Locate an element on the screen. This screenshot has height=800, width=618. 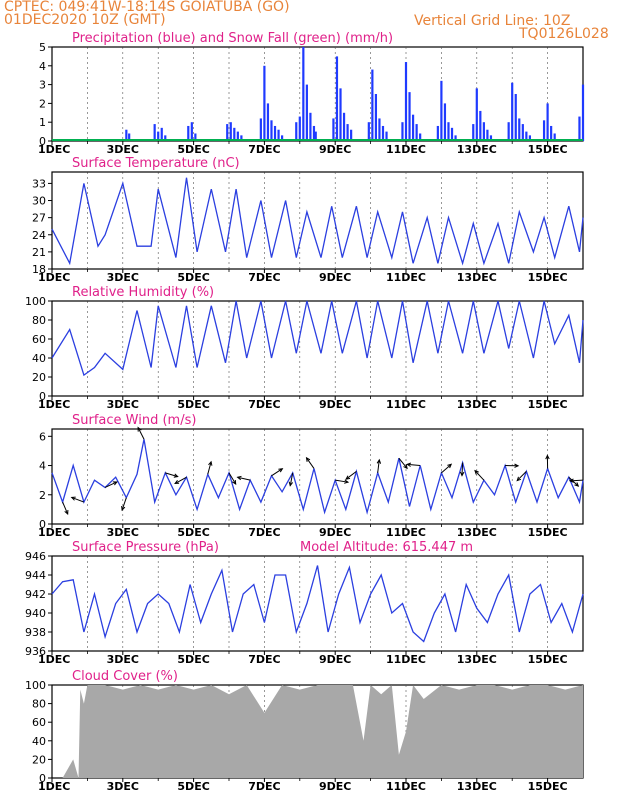
y-tick-label-wind: 6 is located at coordinates (42, 436).